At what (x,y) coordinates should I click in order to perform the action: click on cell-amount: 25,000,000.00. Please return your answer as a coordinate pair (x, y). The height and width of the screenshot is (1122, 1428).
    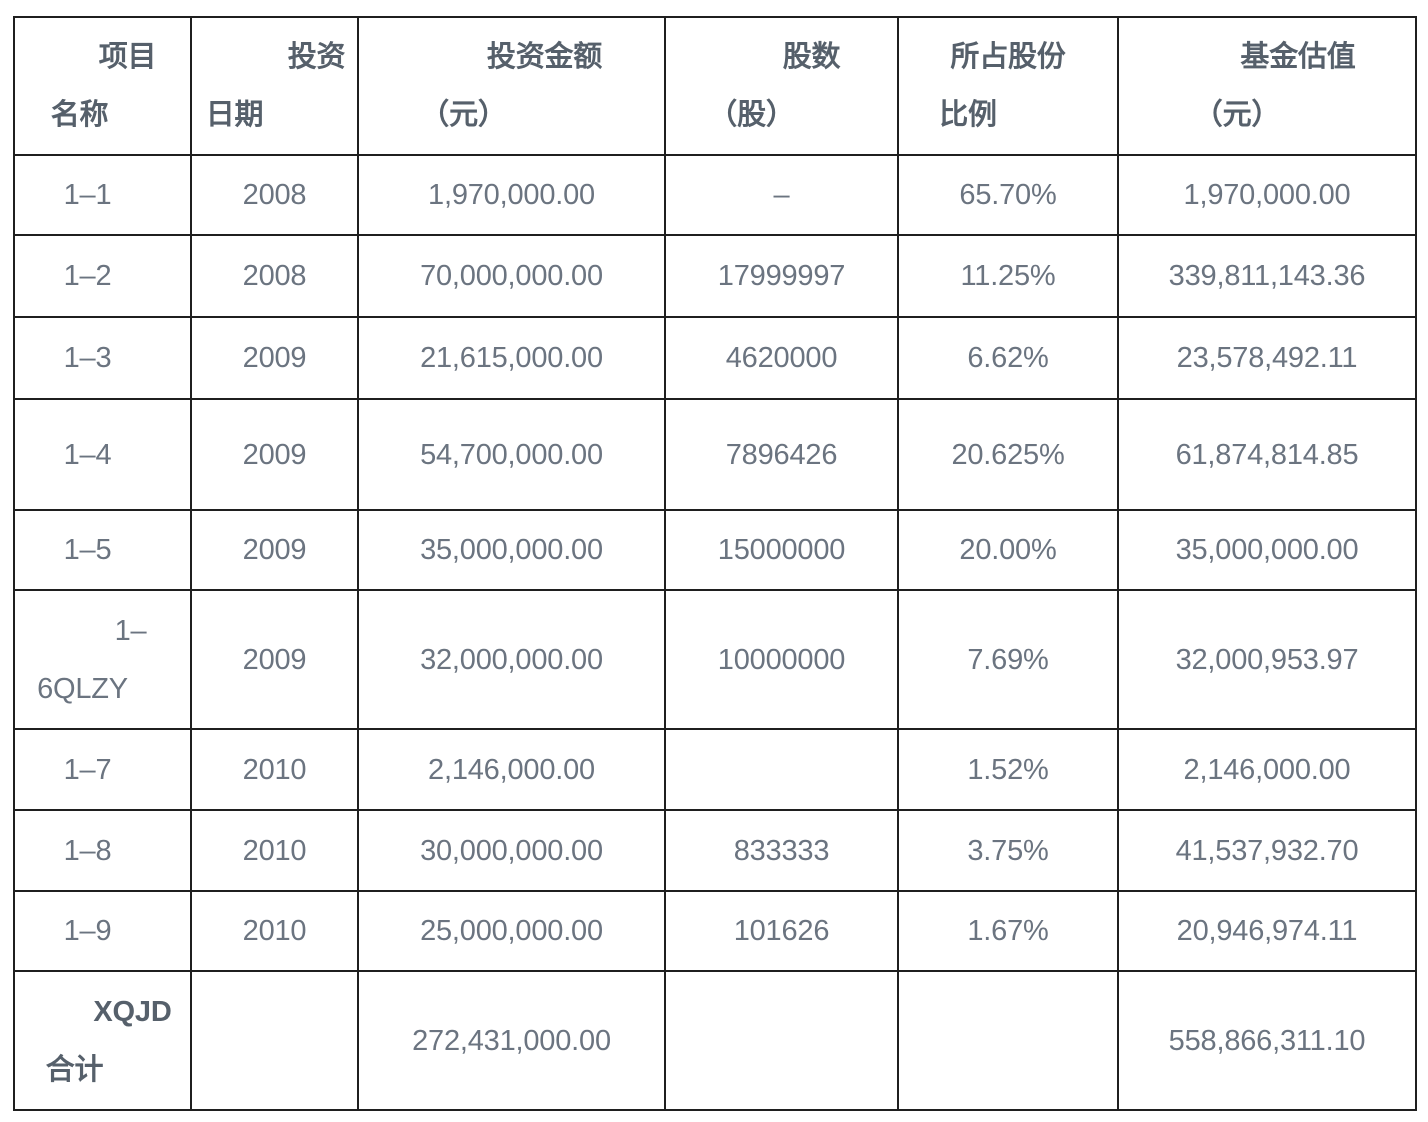
    Looking at the image, I should click on (511, 931).